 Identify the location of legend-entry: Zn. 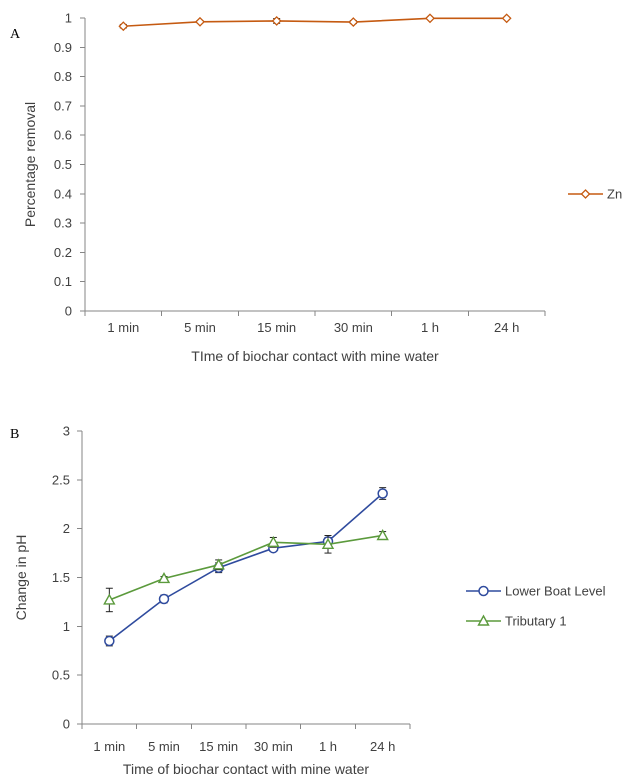
(595, 194).